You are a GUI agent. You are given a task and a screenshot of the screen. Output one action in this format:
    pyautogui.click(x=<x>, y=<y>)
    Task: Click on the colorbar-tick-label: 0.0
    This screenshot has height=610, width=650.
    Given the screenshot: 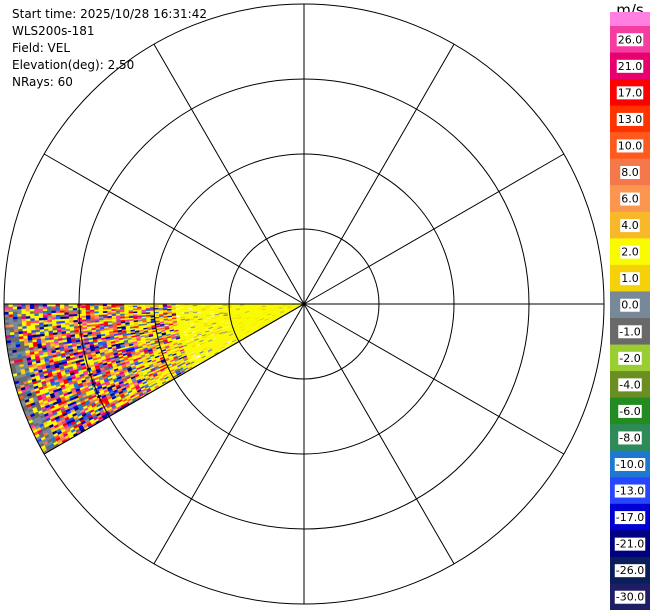 What is the action you would take?
    pyautogui.click(x=630, y=305)
    